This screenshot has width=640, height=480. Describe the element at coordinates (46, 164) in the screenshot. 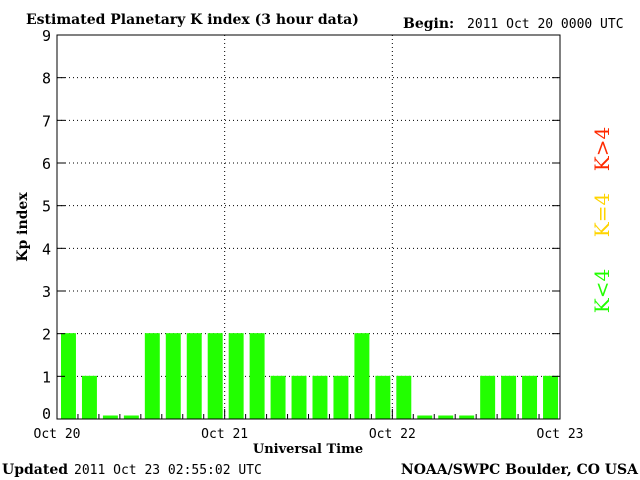

I see `y-tick-label: 6` at that location.